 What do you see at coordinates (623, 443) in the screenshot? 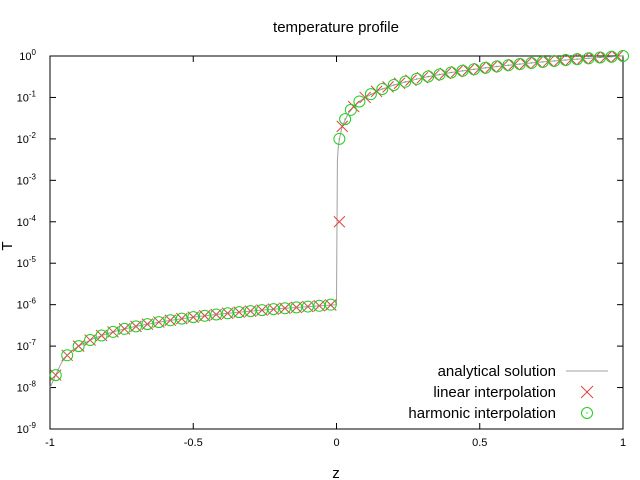
I see `x-tick-label: 1` at bounding box center [623, 443].